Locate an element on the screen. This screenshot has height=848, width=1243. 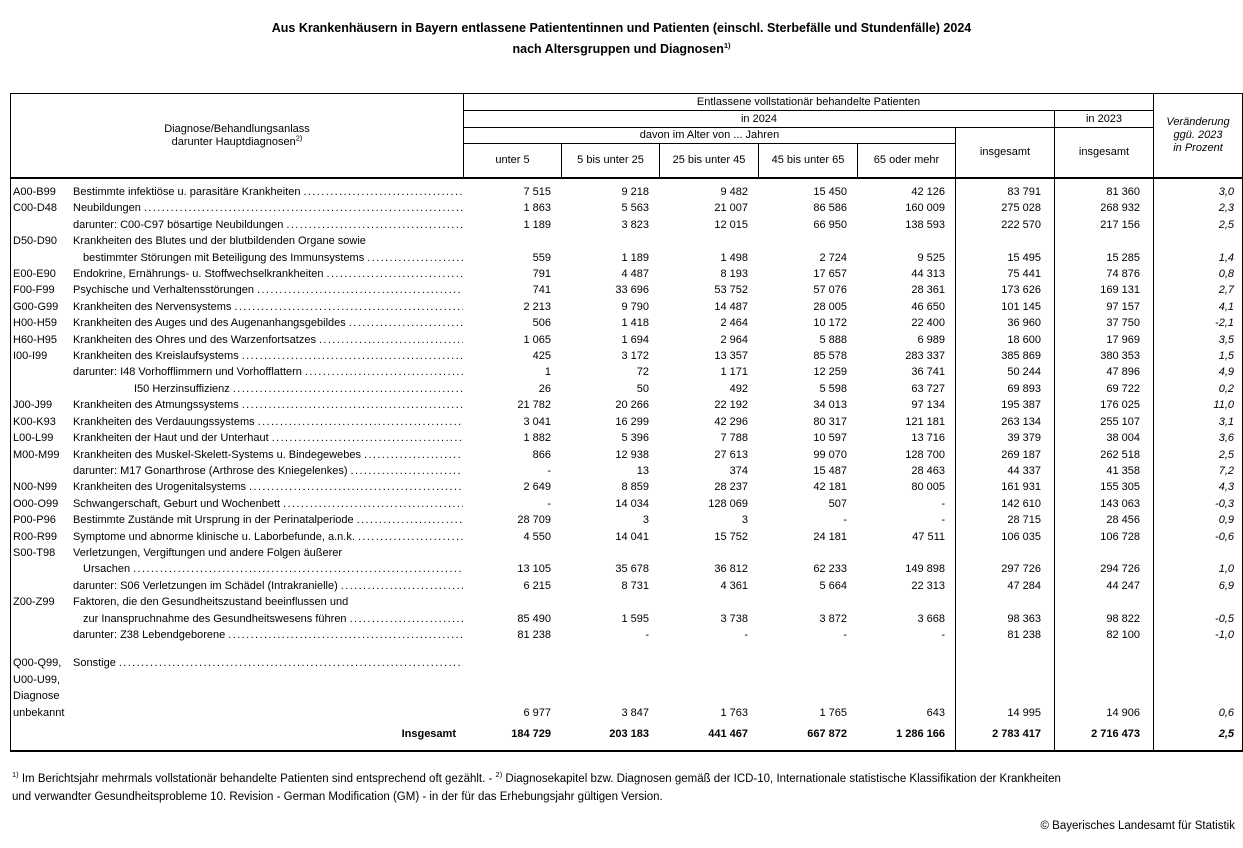
row-value: 53 752 is located at coordinates (731, 290).